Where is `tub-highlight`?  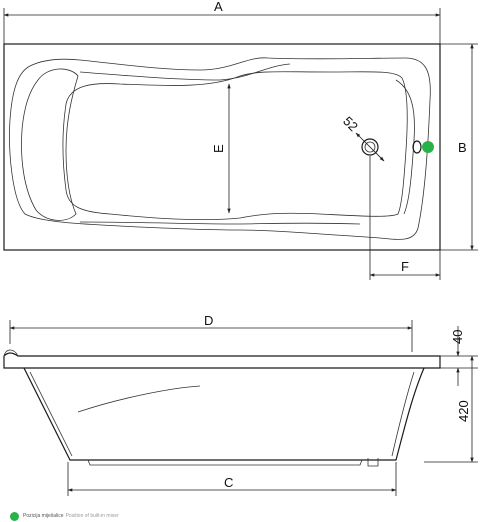
tub-highlight is located at coordinates (139, 399).